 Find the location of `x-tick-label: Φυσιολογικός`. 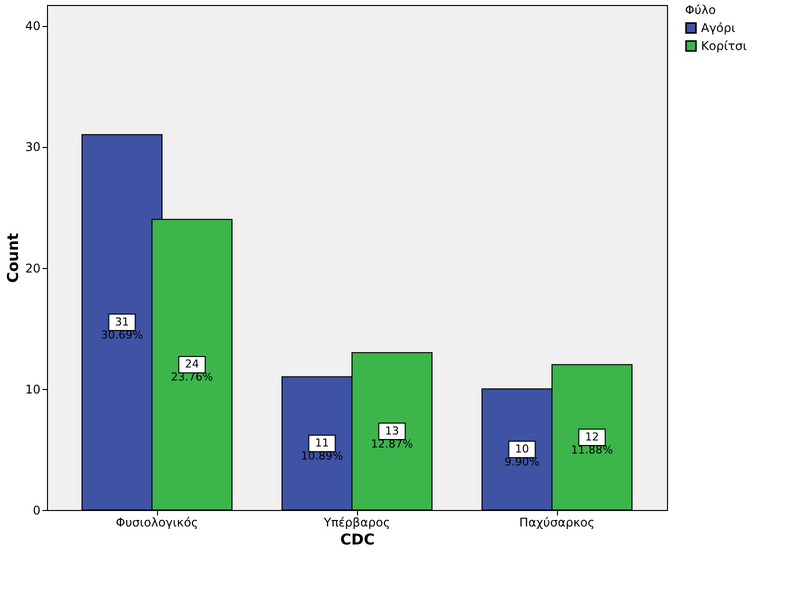

x-tick-label: Φυσιολογικός is located at coordinates (157, 523).